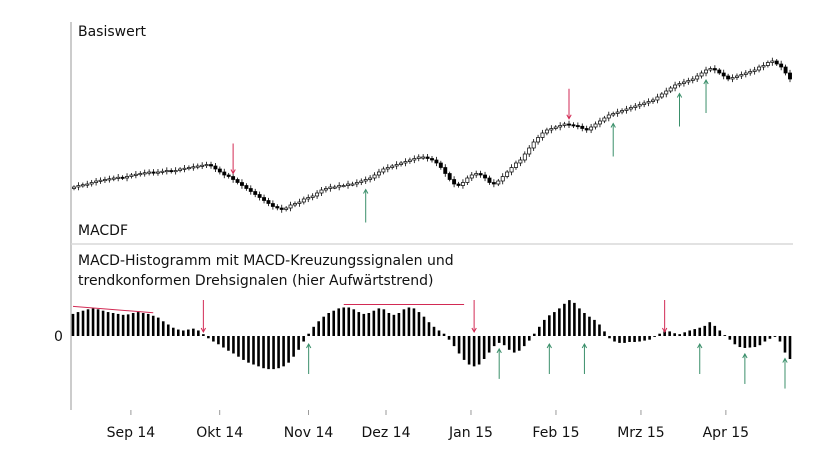 The width and height of the screenshot is (840, 461). I want to click on x-tick-label: Sep 14, so click(131, 433).